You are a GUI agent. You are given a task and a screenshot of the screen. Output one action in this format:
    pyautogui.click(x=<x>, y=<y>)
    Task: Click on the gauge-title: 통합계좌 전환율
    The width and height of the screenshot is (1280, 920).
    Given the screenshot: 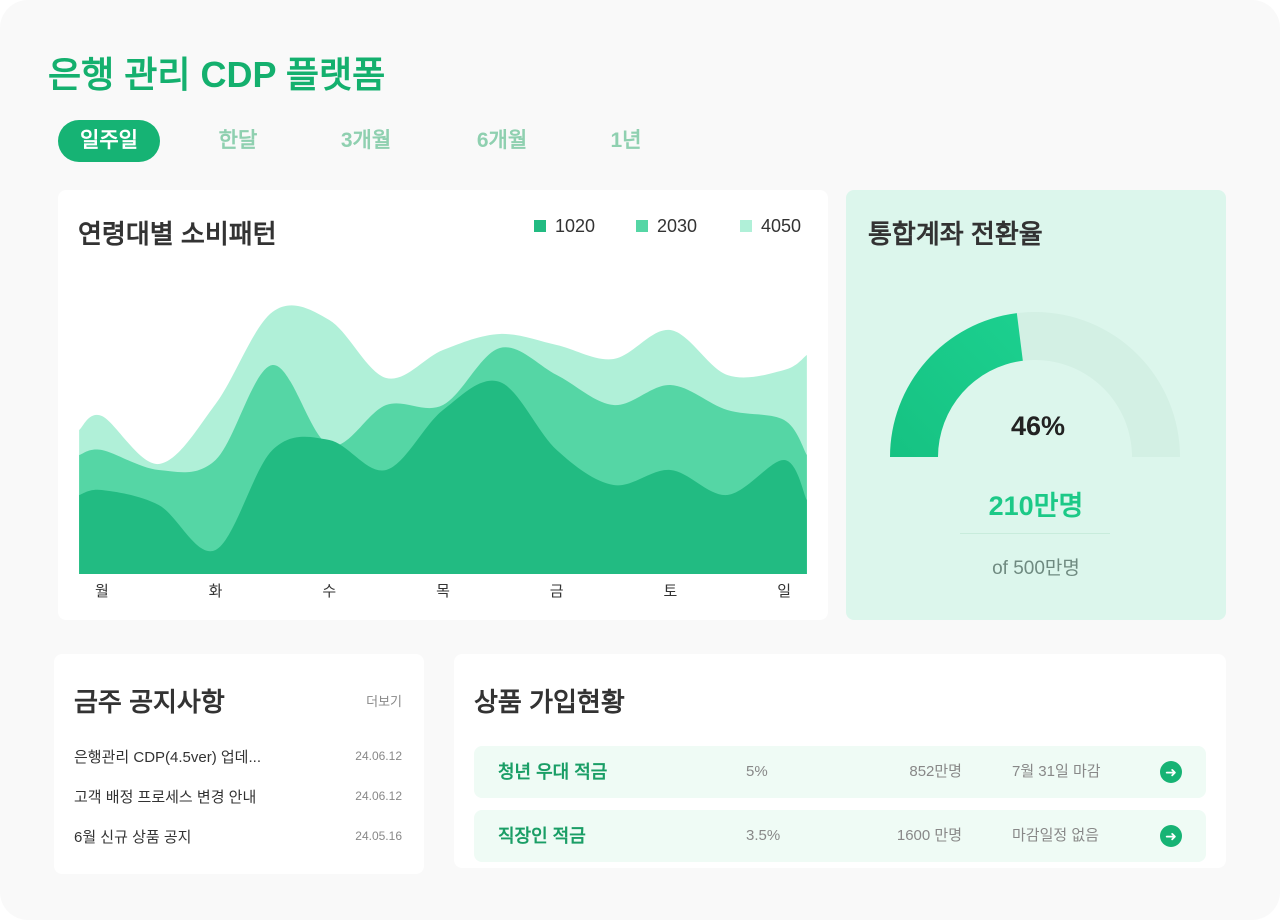 What is the action you would take?
    pyautogui.click(x=955, y=234)
    